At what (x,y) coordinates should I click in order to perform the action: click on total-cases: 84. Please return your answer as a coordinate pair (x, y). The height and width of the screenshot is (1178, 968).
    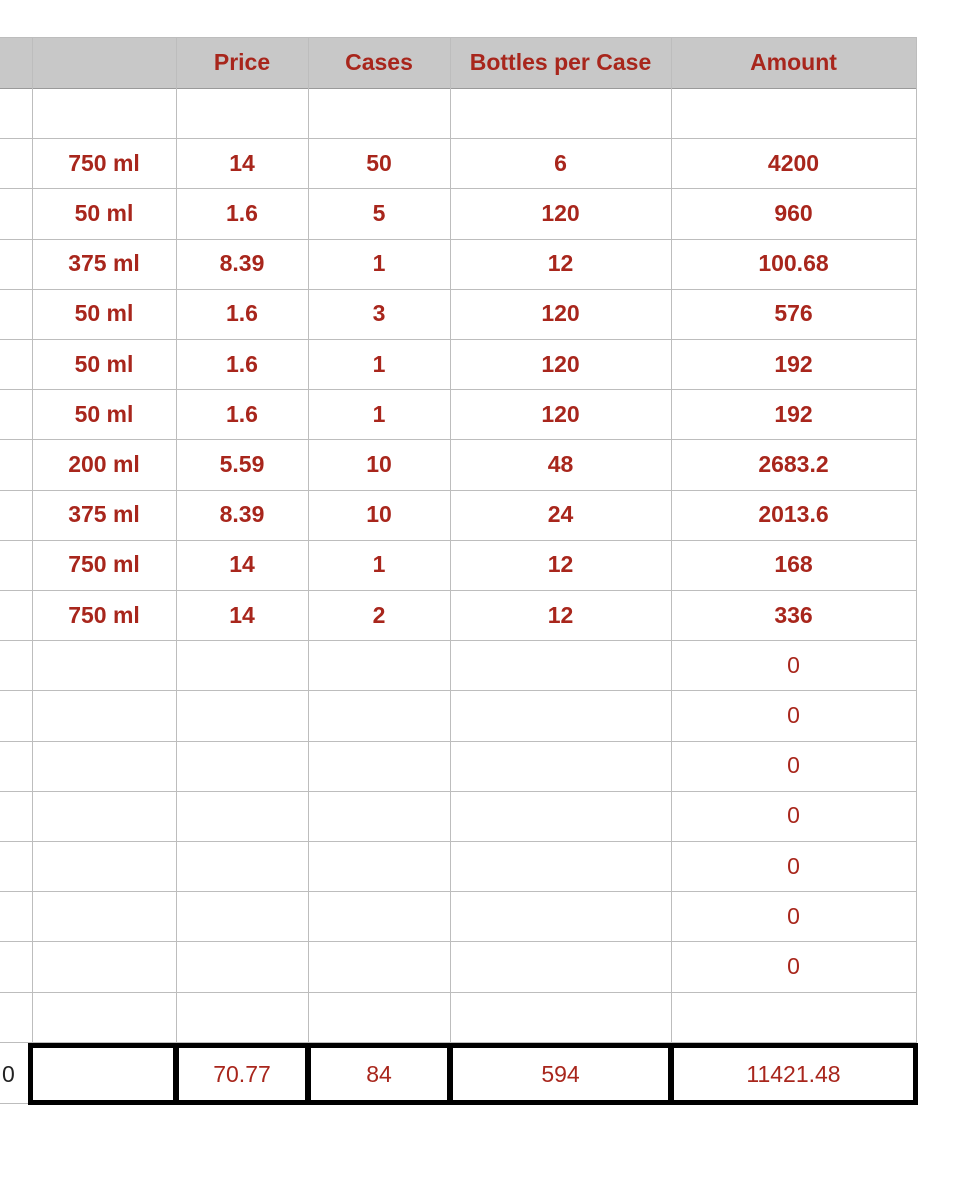
    Looking at the image, I should click on (379, 1073).